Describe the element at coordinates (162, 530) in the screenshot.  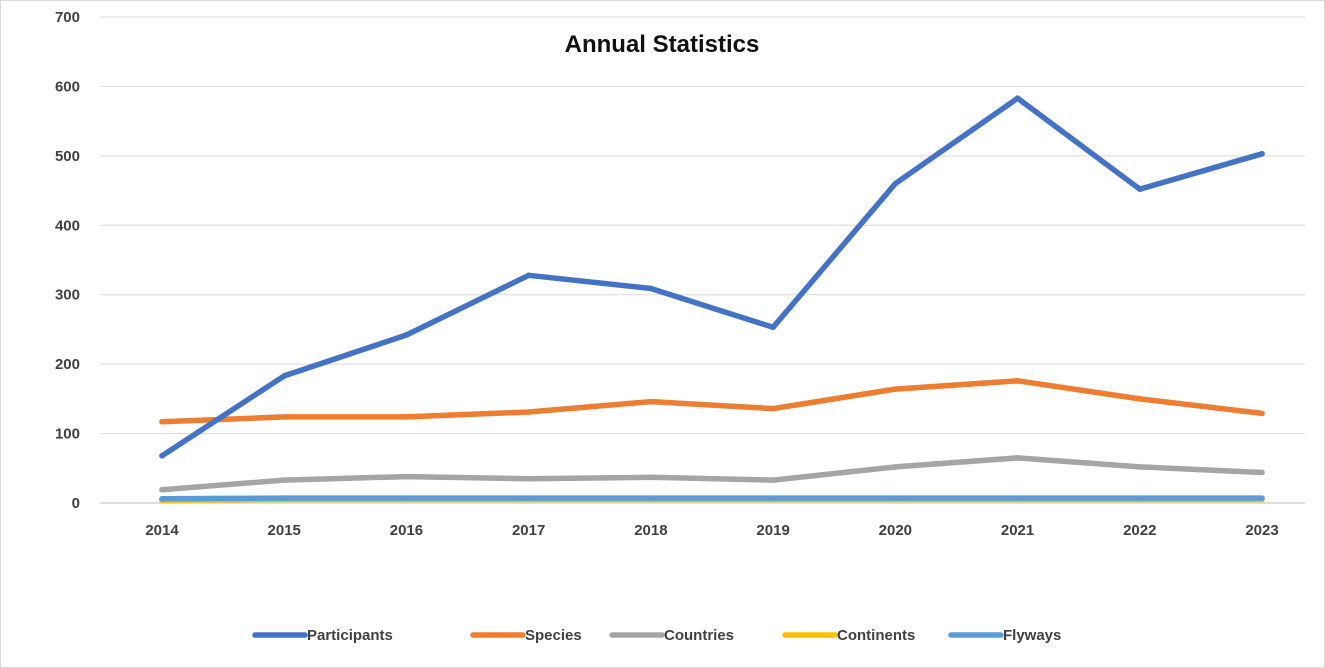
I see `x-tick-label: 2014` at that location.